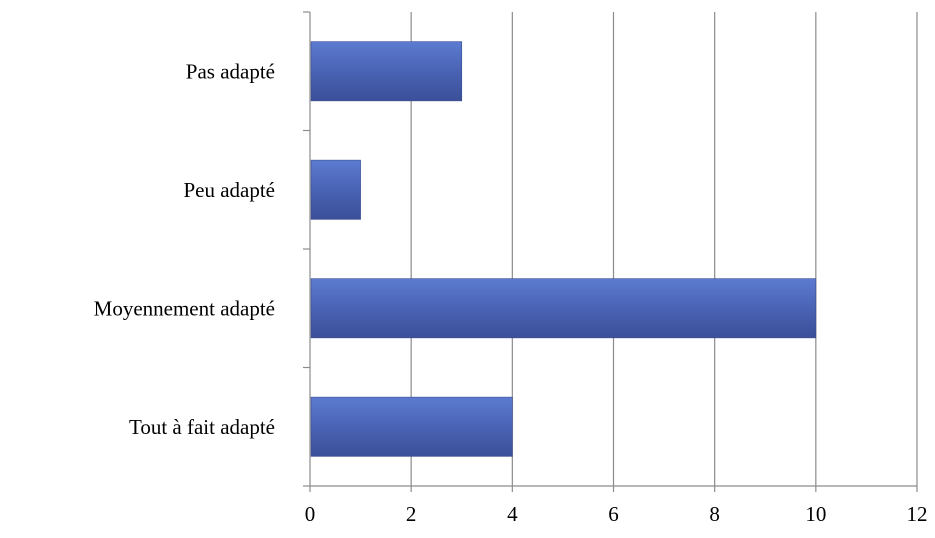 Image resolution: width=935 pixels, height=538 pixels. What do you see at coordinates (229, 190) in the screenshot?
I see `category-label: Peu adapté` at bounding box center [229, 190].